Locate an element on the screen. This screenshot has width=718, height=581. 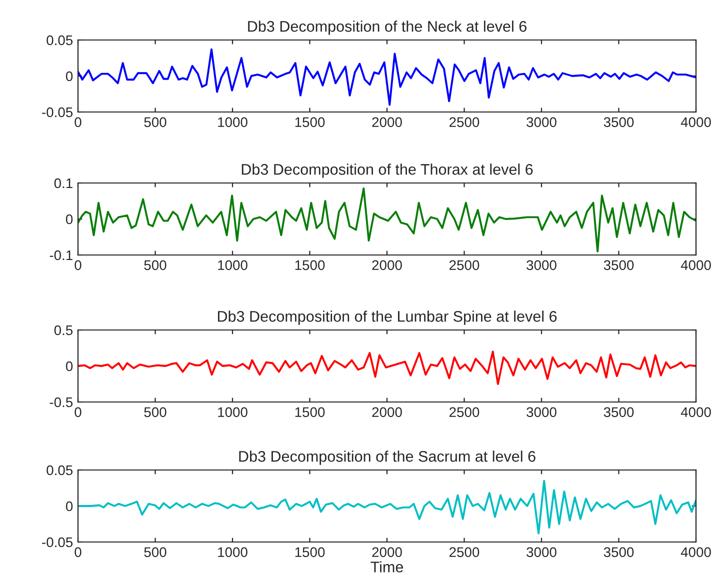
y-tick-label: 0.5 is located at coordinates (63, 330).